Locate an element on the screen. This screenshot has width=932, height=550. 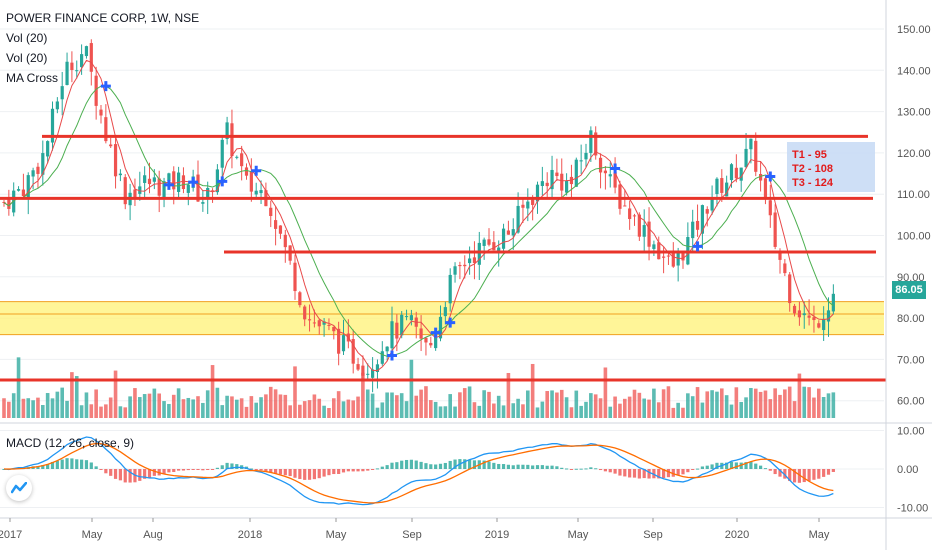
tradingview-logo-button is located at coordinates (19, 488).